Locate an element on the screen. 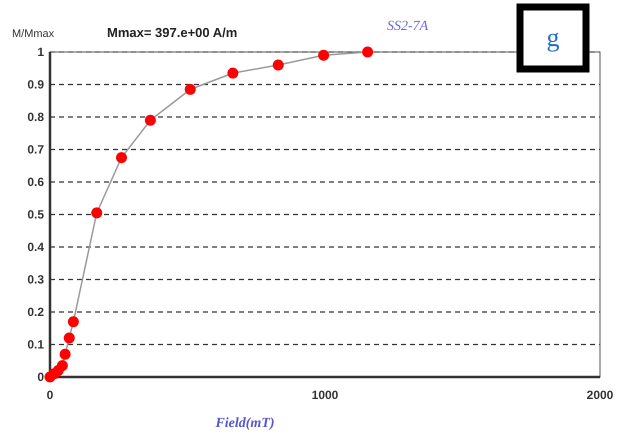 The width and height of the screenshot is (628, 440). y-tick-label: 0.8 is located at coordinates (35, 117).